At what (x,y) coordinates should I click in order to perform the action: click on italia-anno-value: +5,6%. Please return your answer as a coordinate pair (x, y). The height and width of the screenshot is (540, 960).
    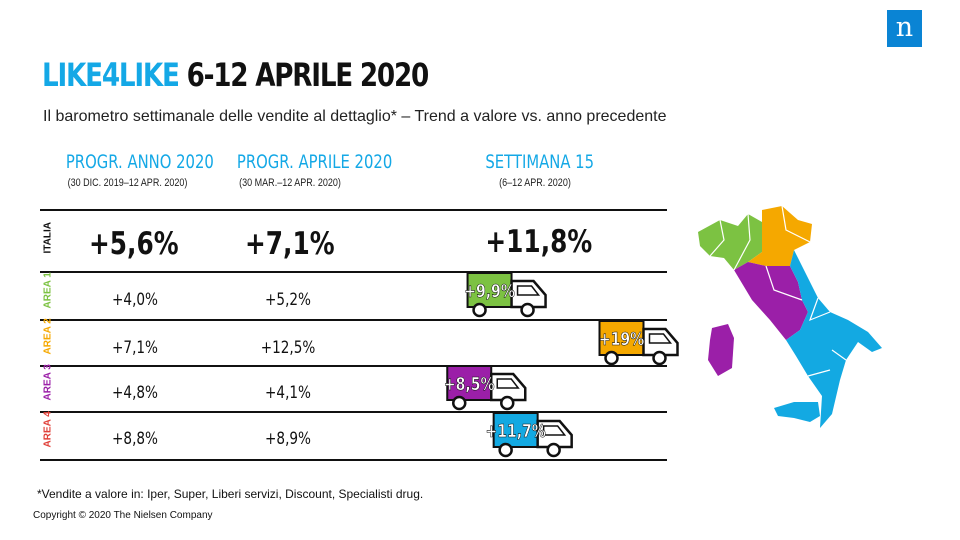
    Looking at the image, I should click on (134, 244).